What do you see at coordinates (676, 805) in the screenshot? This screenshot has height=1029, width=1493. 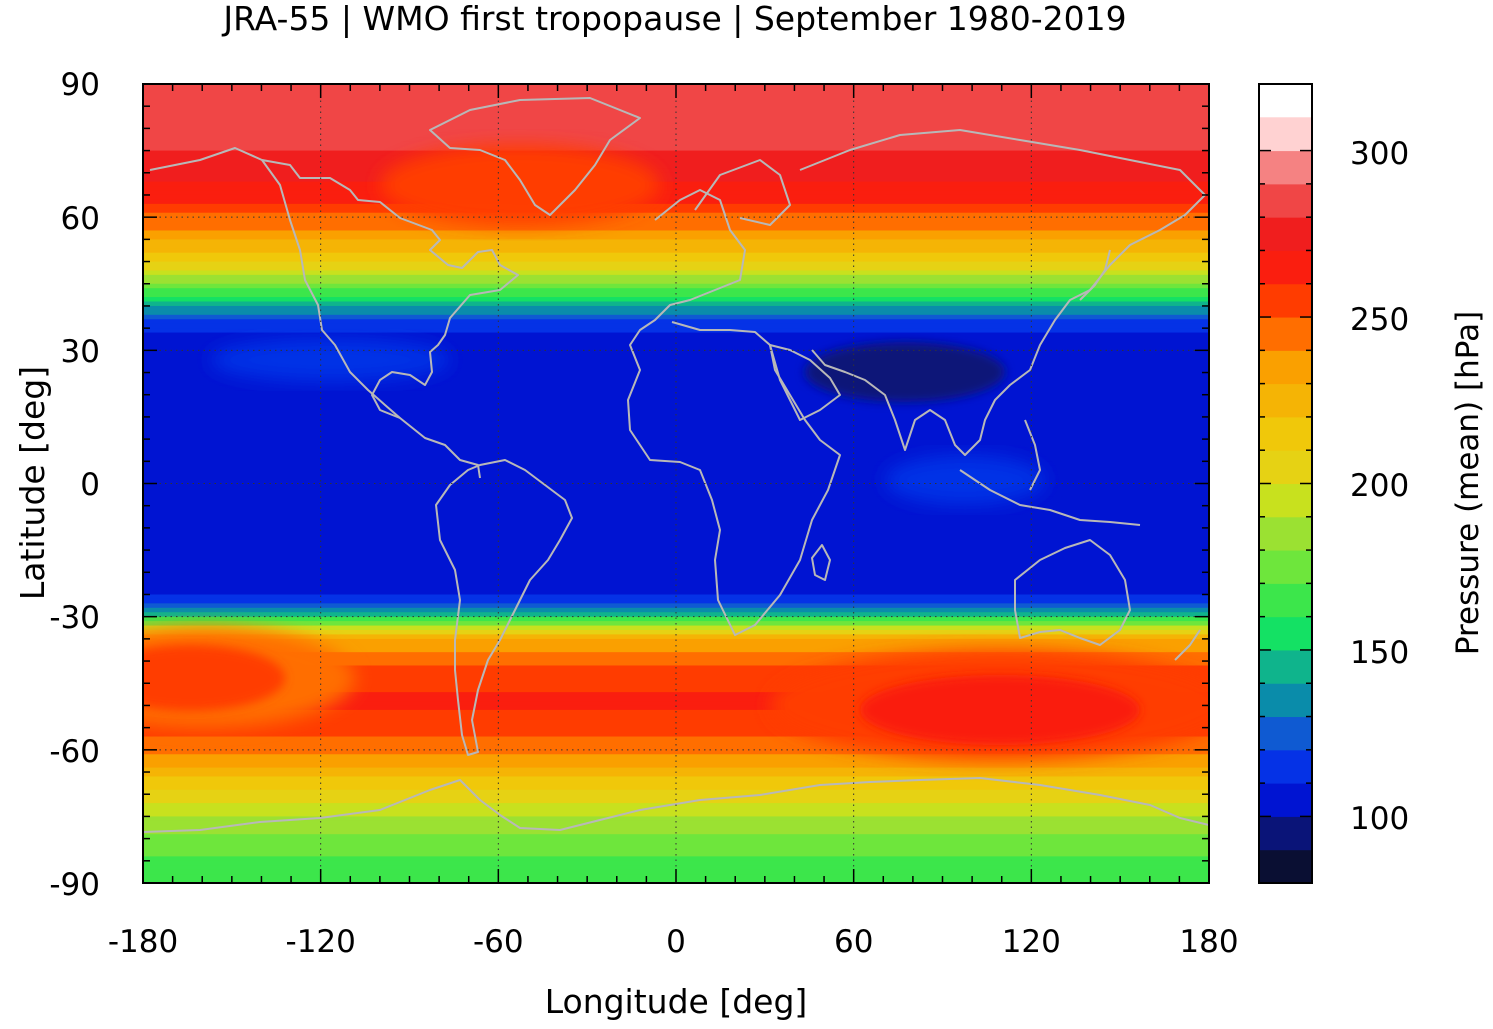 I see `coast-antarctica` at bounding box center [676, 805].